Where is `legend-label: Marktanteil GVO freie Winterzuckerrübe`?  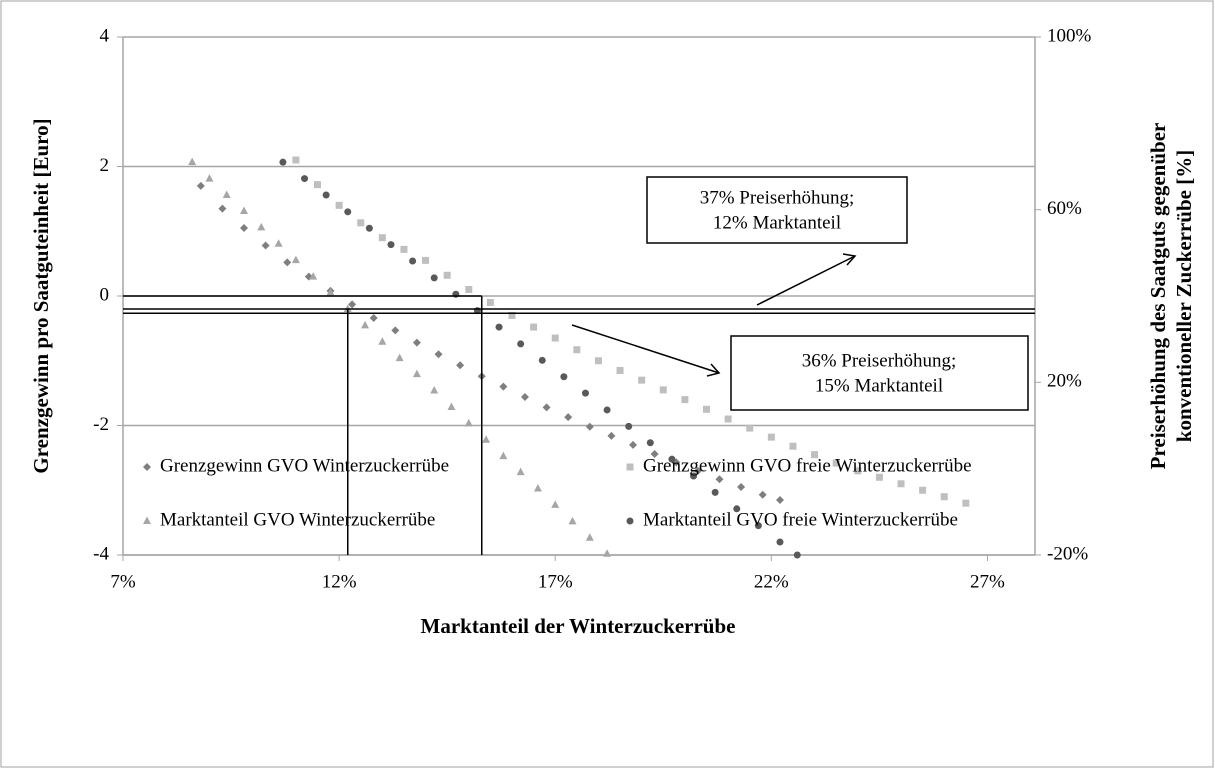
legend-label: Marktanteil GVO freie Winterzuckerrübe is located at coordinates (800, 519).